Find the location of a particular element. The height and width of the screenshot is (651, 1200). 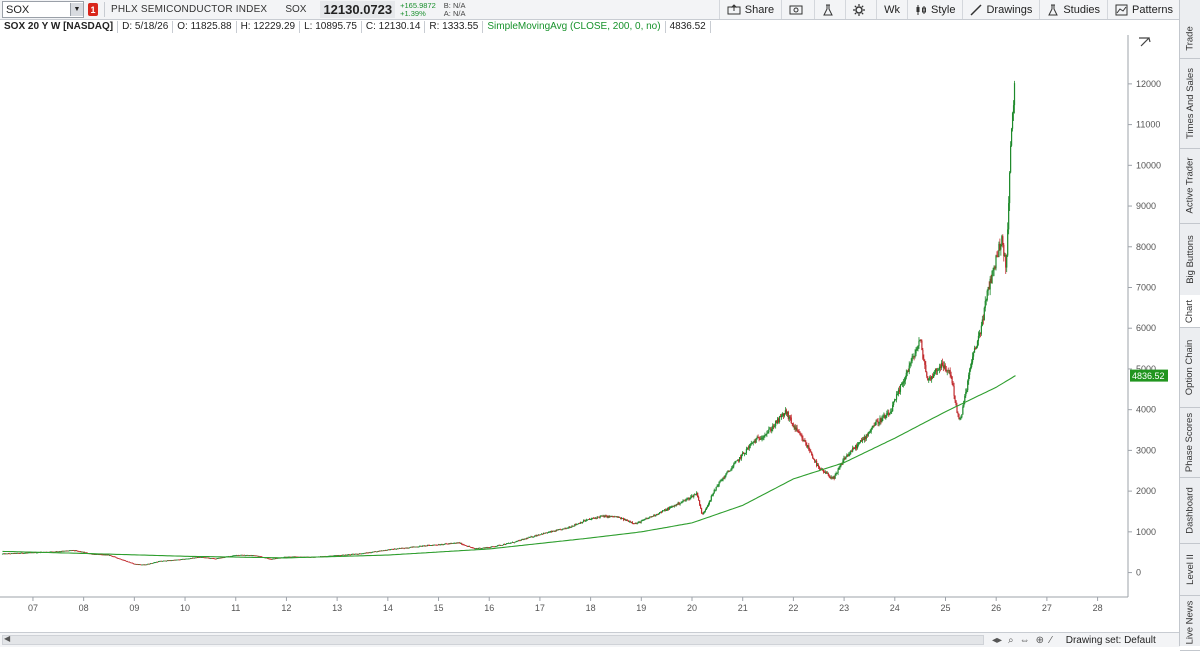

sidebar-tab-option-chain: Option Chain is located at coordinates (1190, 367).